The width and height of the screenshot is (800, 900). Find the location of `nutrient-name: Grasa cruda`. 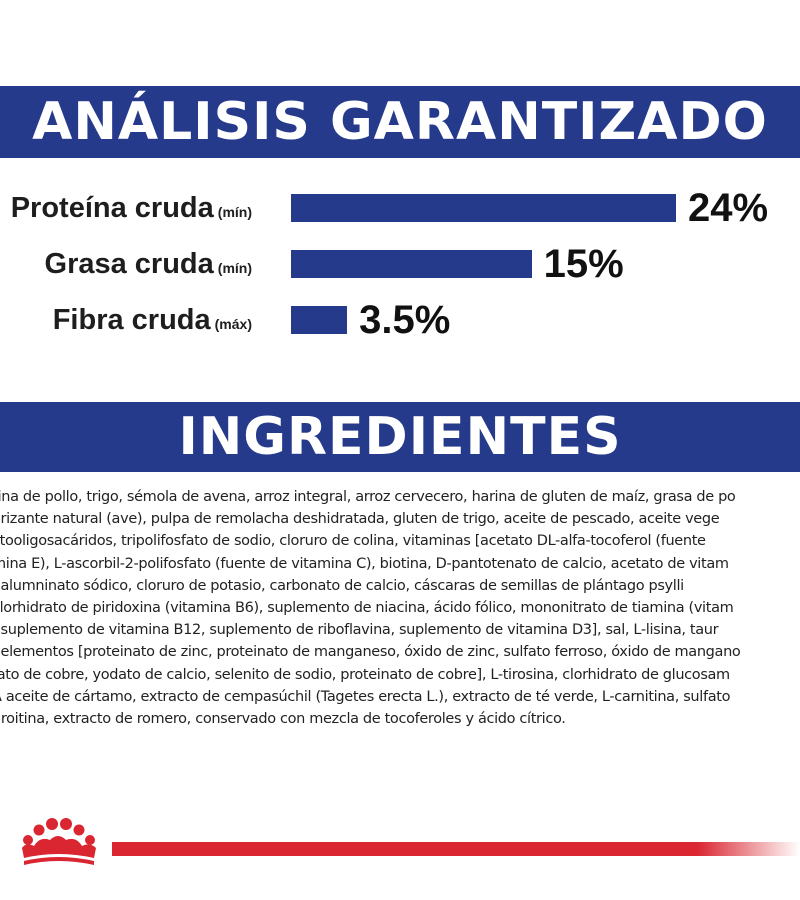

nutrient-name: Grasa cruda is located at coordinates (129, 264).